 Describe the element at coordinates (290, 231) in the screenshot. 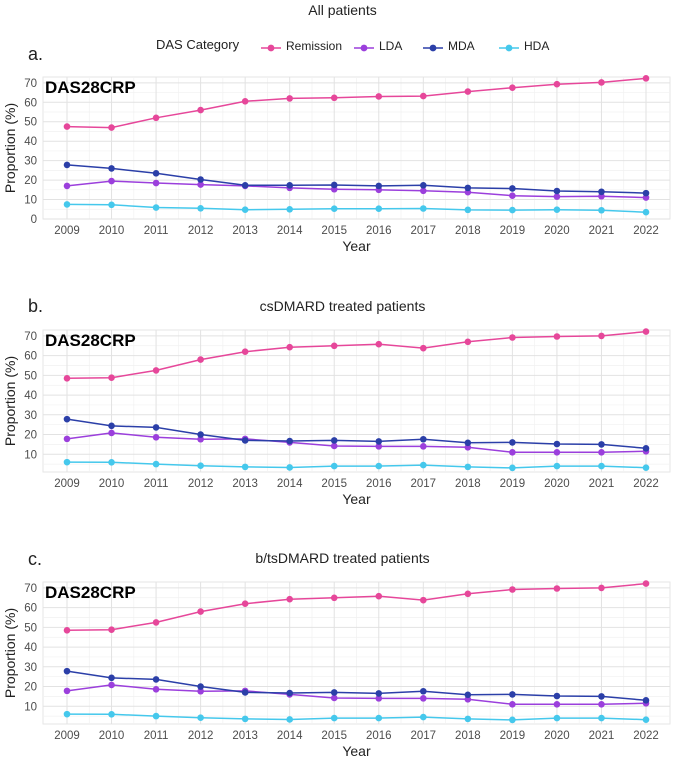

I see `x-tick-label: 2014` at that location.